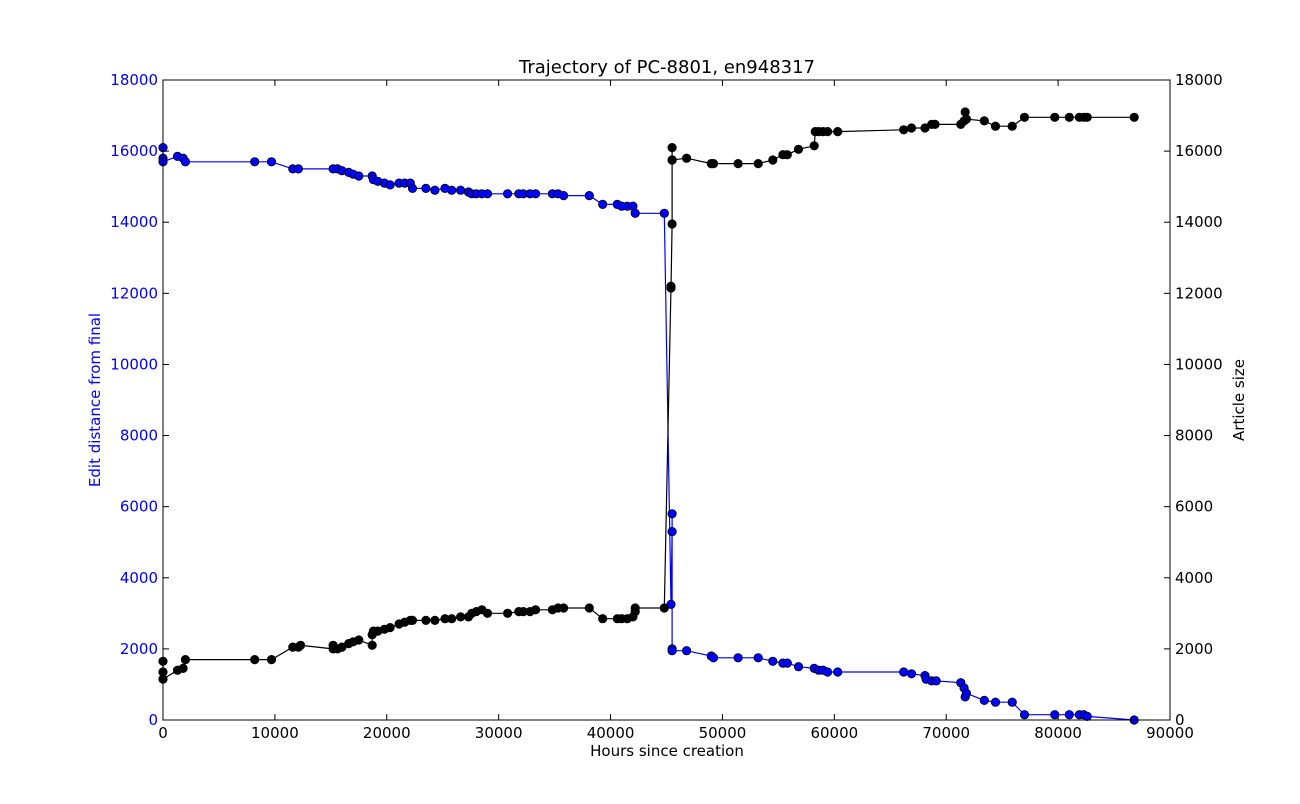 This screenshot has height=804, width=1300. I want to click on x-tick-label: 40000, so click(611, 733).